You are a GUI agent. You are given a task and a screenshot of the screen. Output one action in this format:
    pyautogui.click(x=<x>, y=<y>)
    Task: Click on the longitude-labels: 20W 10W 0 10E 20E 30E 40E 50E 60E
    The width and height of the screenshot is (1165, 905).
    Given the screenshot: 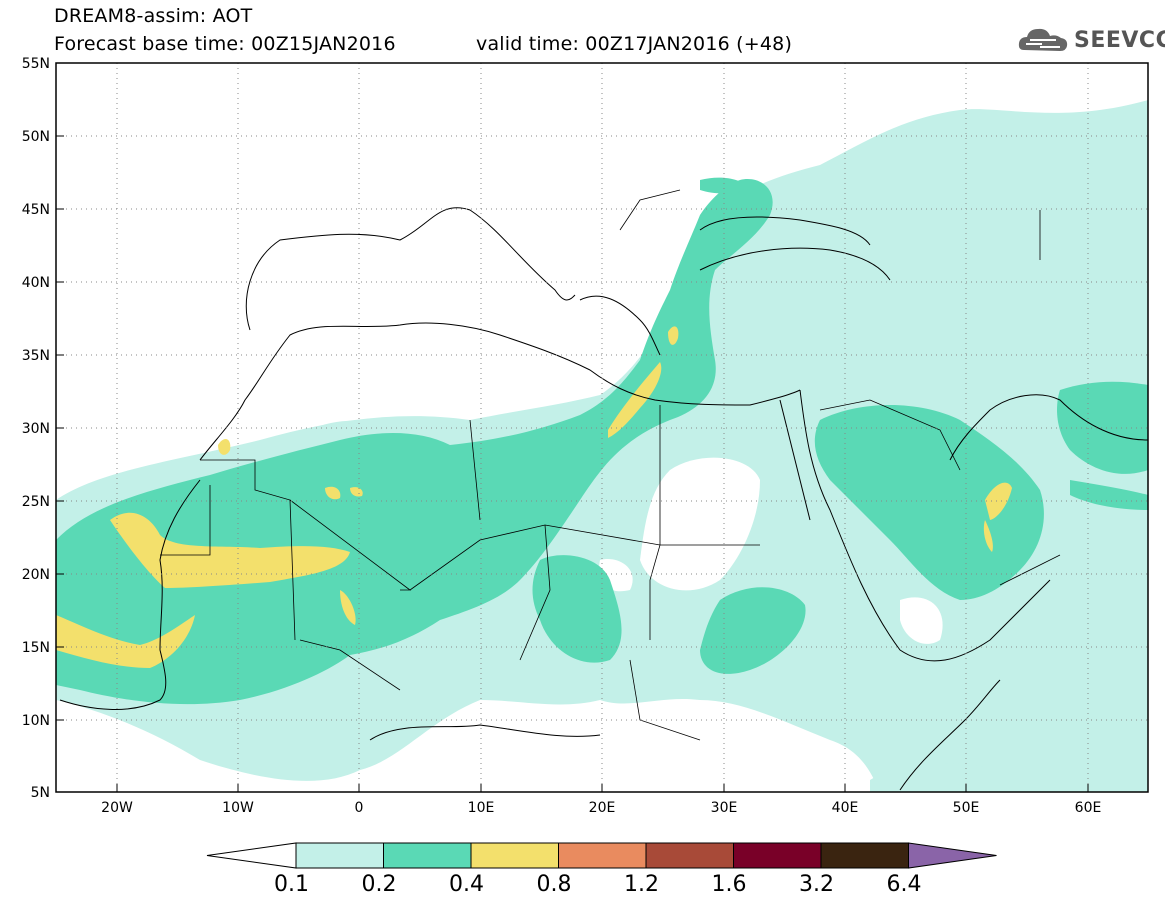 What is the action you would take?
    pyautogui.click(x=601, y=808)
    